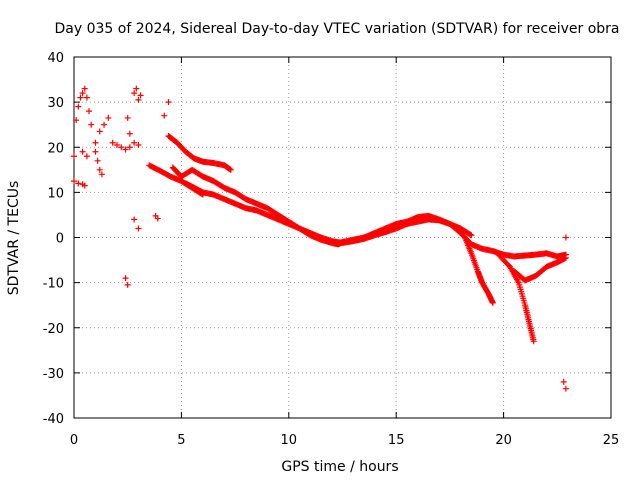  Describe the element at coordinates (199, 152) in the screenshot. I see `series-early-arc` at that location.